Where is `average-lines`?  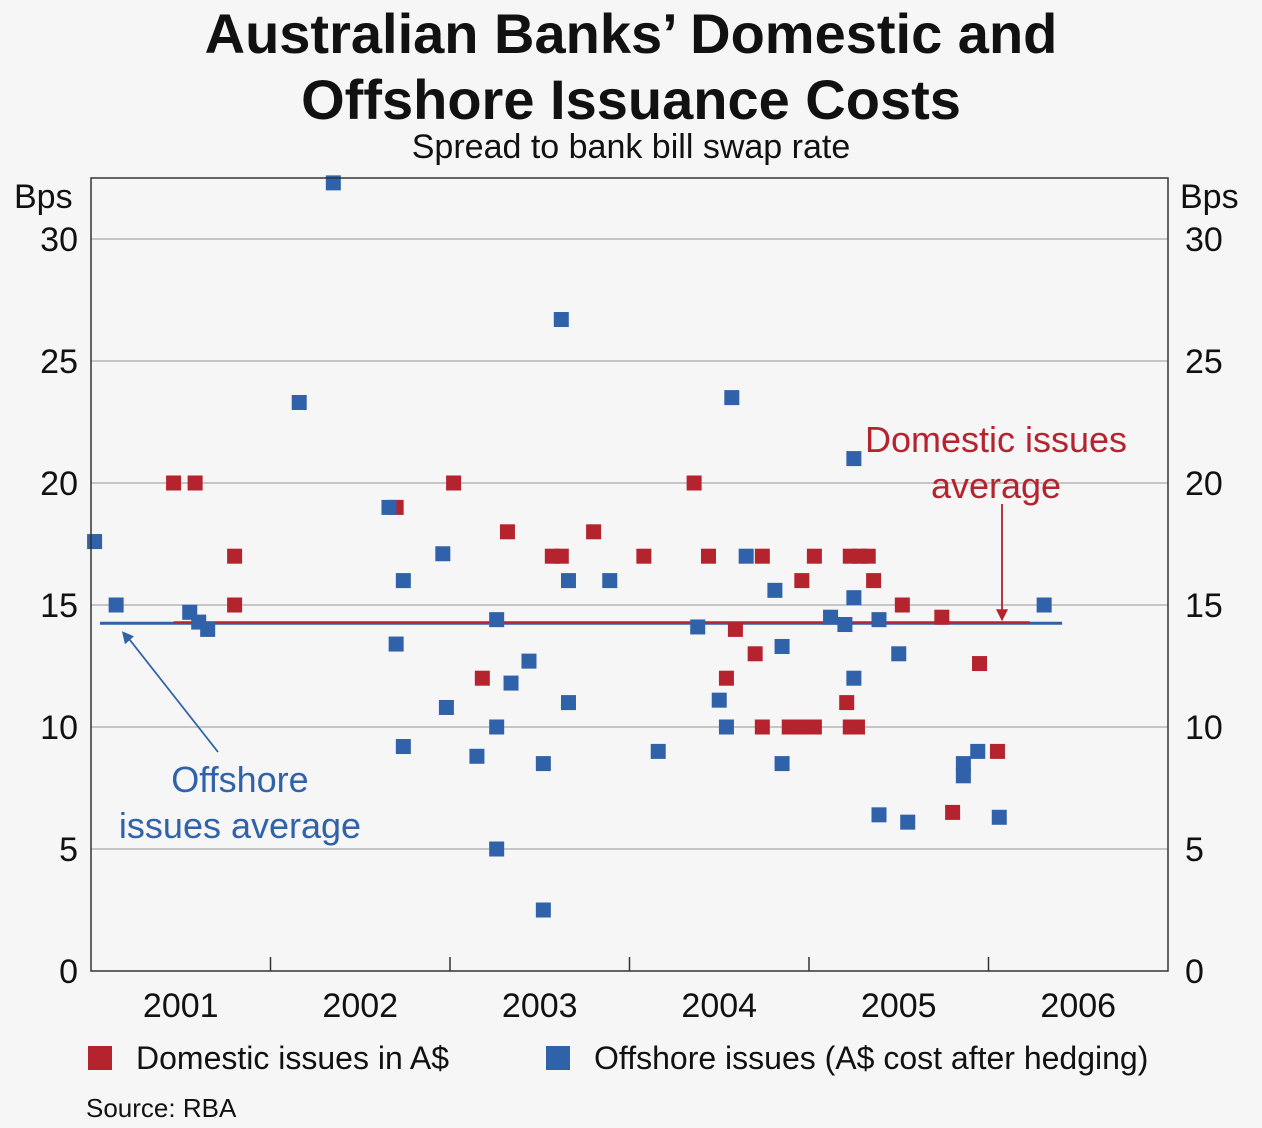
average-lines is located at coordinates (581, 623).